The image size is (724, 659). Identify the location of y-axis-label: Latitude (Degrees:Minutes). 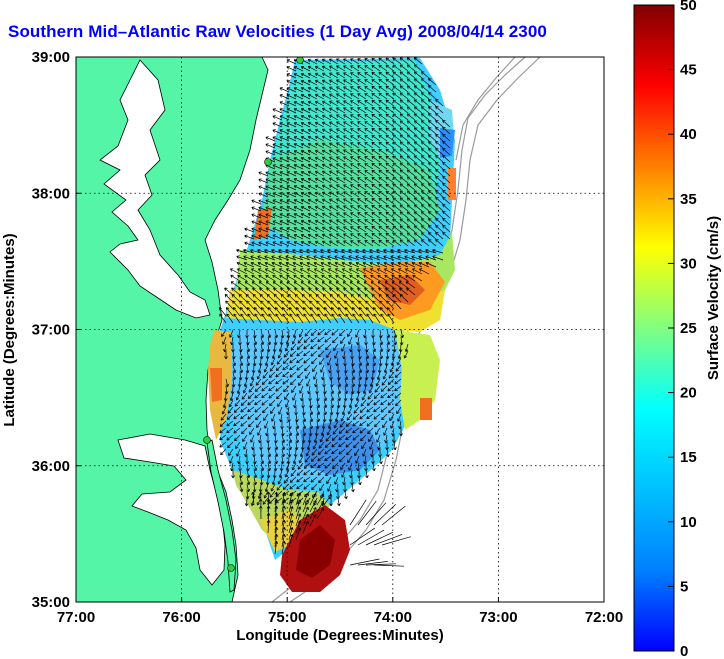
(9, 329).